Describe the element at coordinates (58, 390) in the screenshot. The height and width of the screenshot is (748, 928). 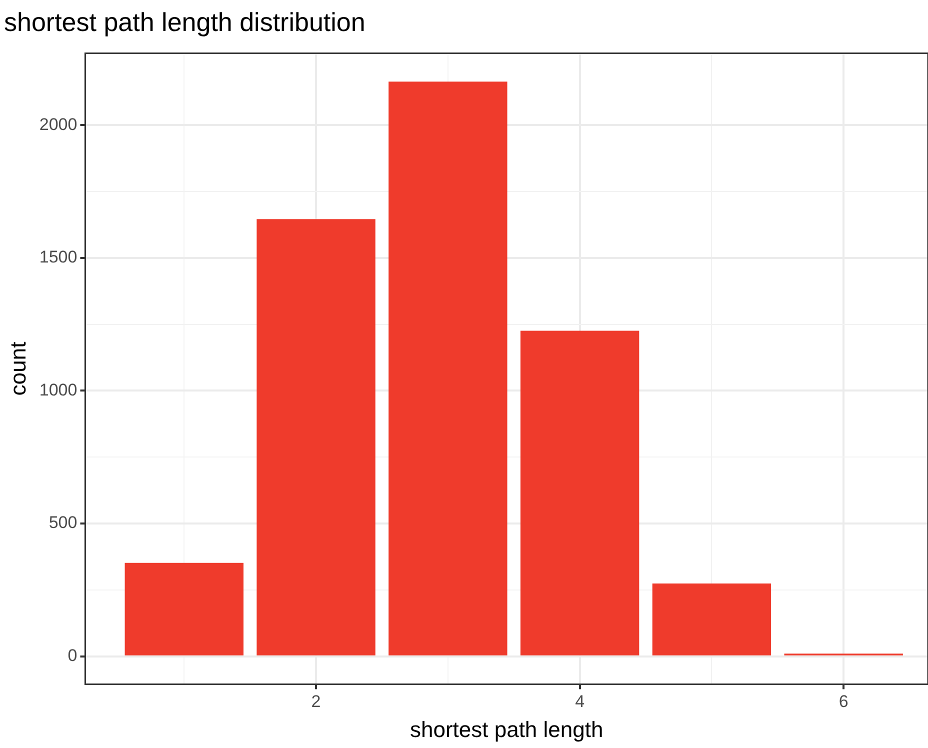
I see `y-tick-label: 1000` at that location.